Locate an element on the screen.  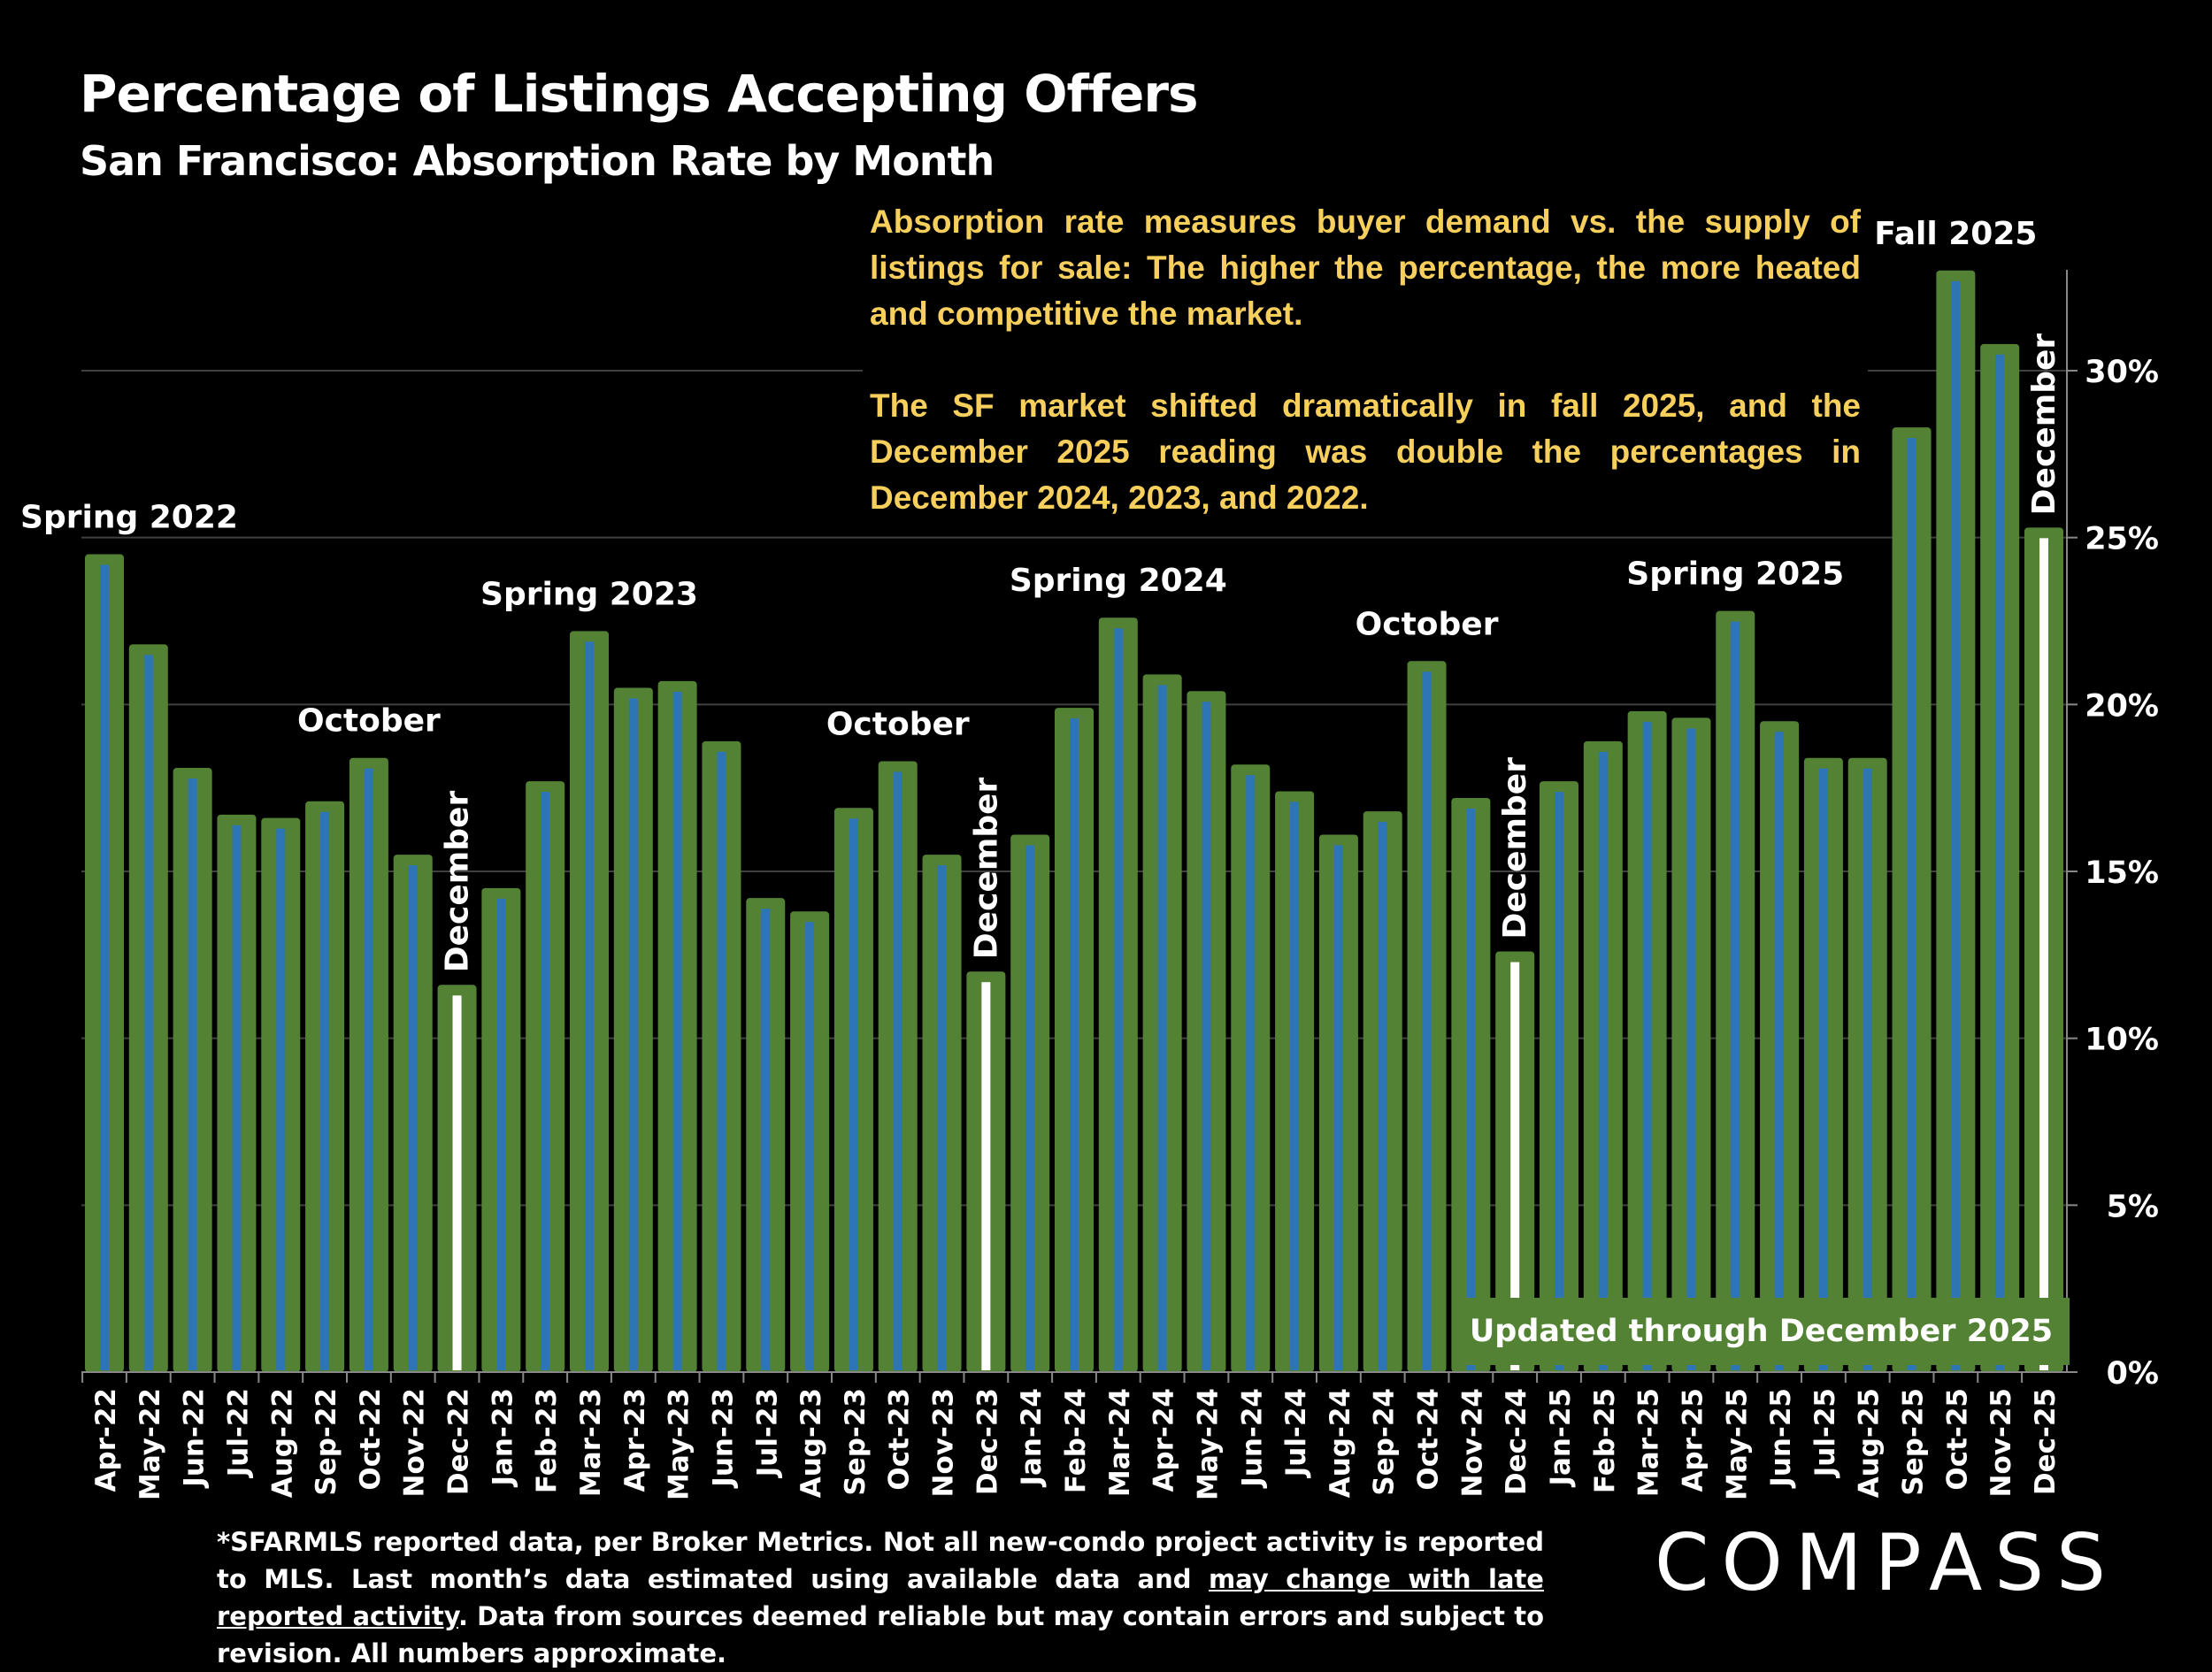
x-tick-label: Apr-25 is located at coordinates (1693, 1440).